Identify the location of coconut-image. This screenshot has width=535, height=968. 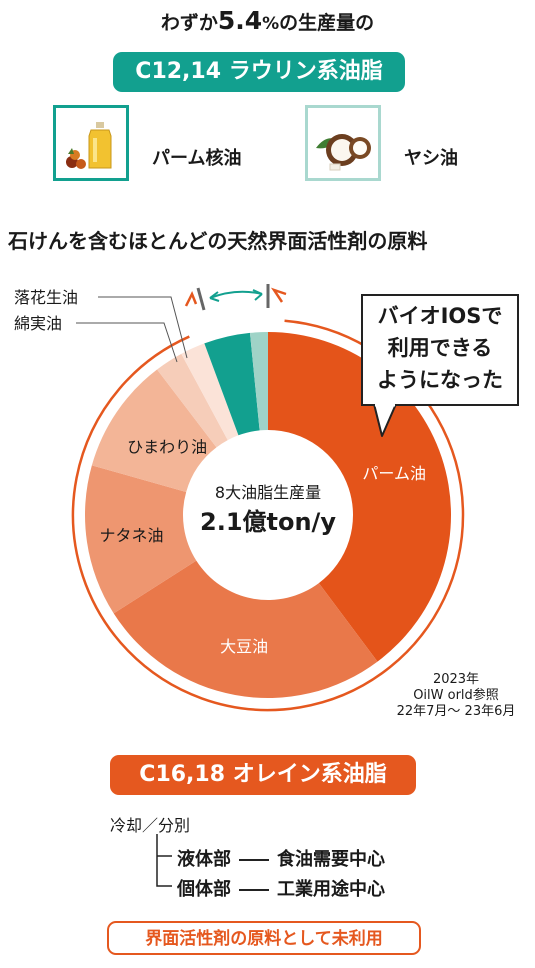
(343, 143).